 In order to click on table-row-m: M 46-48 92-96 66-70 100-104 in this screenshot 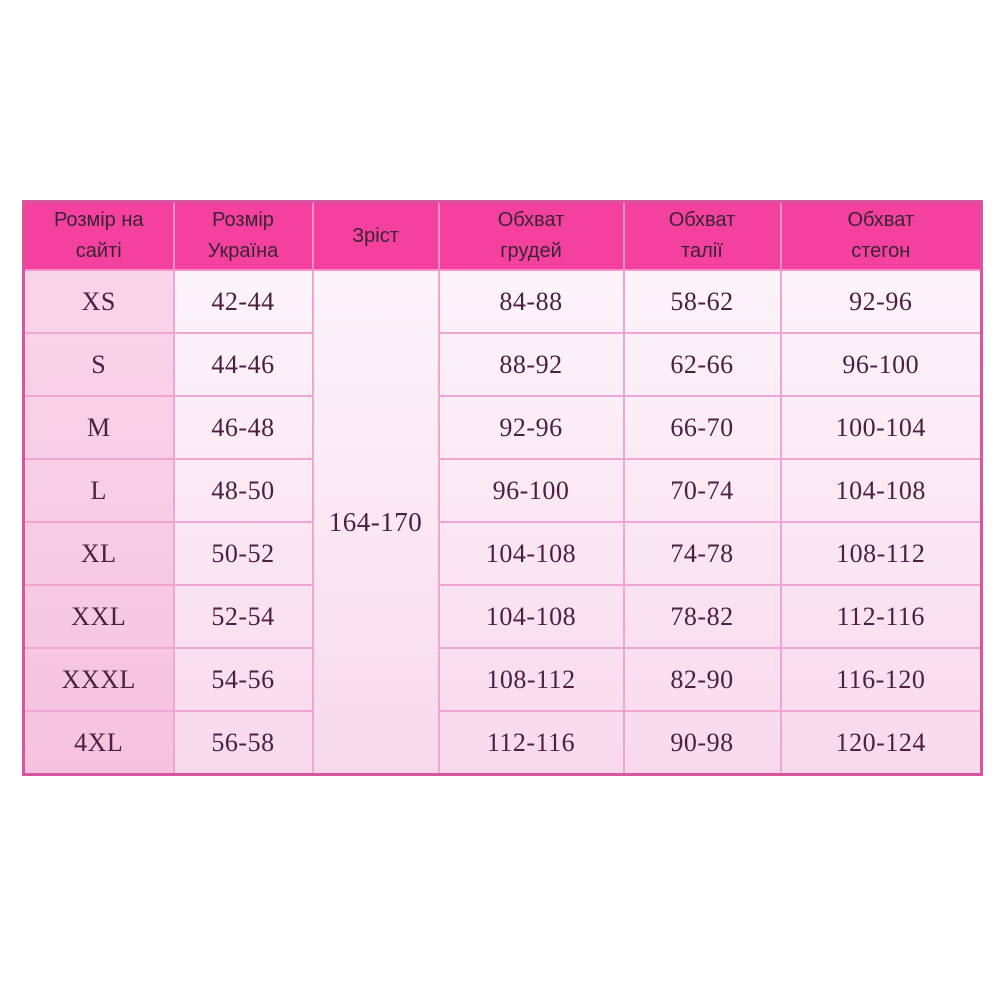, I will do `click(502, 427)`.